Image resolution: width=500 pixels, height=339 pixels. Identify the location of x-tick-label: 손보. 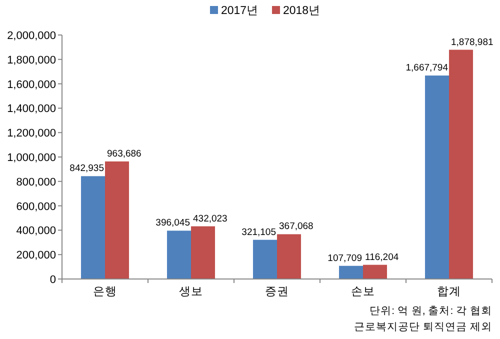
(363, 292).